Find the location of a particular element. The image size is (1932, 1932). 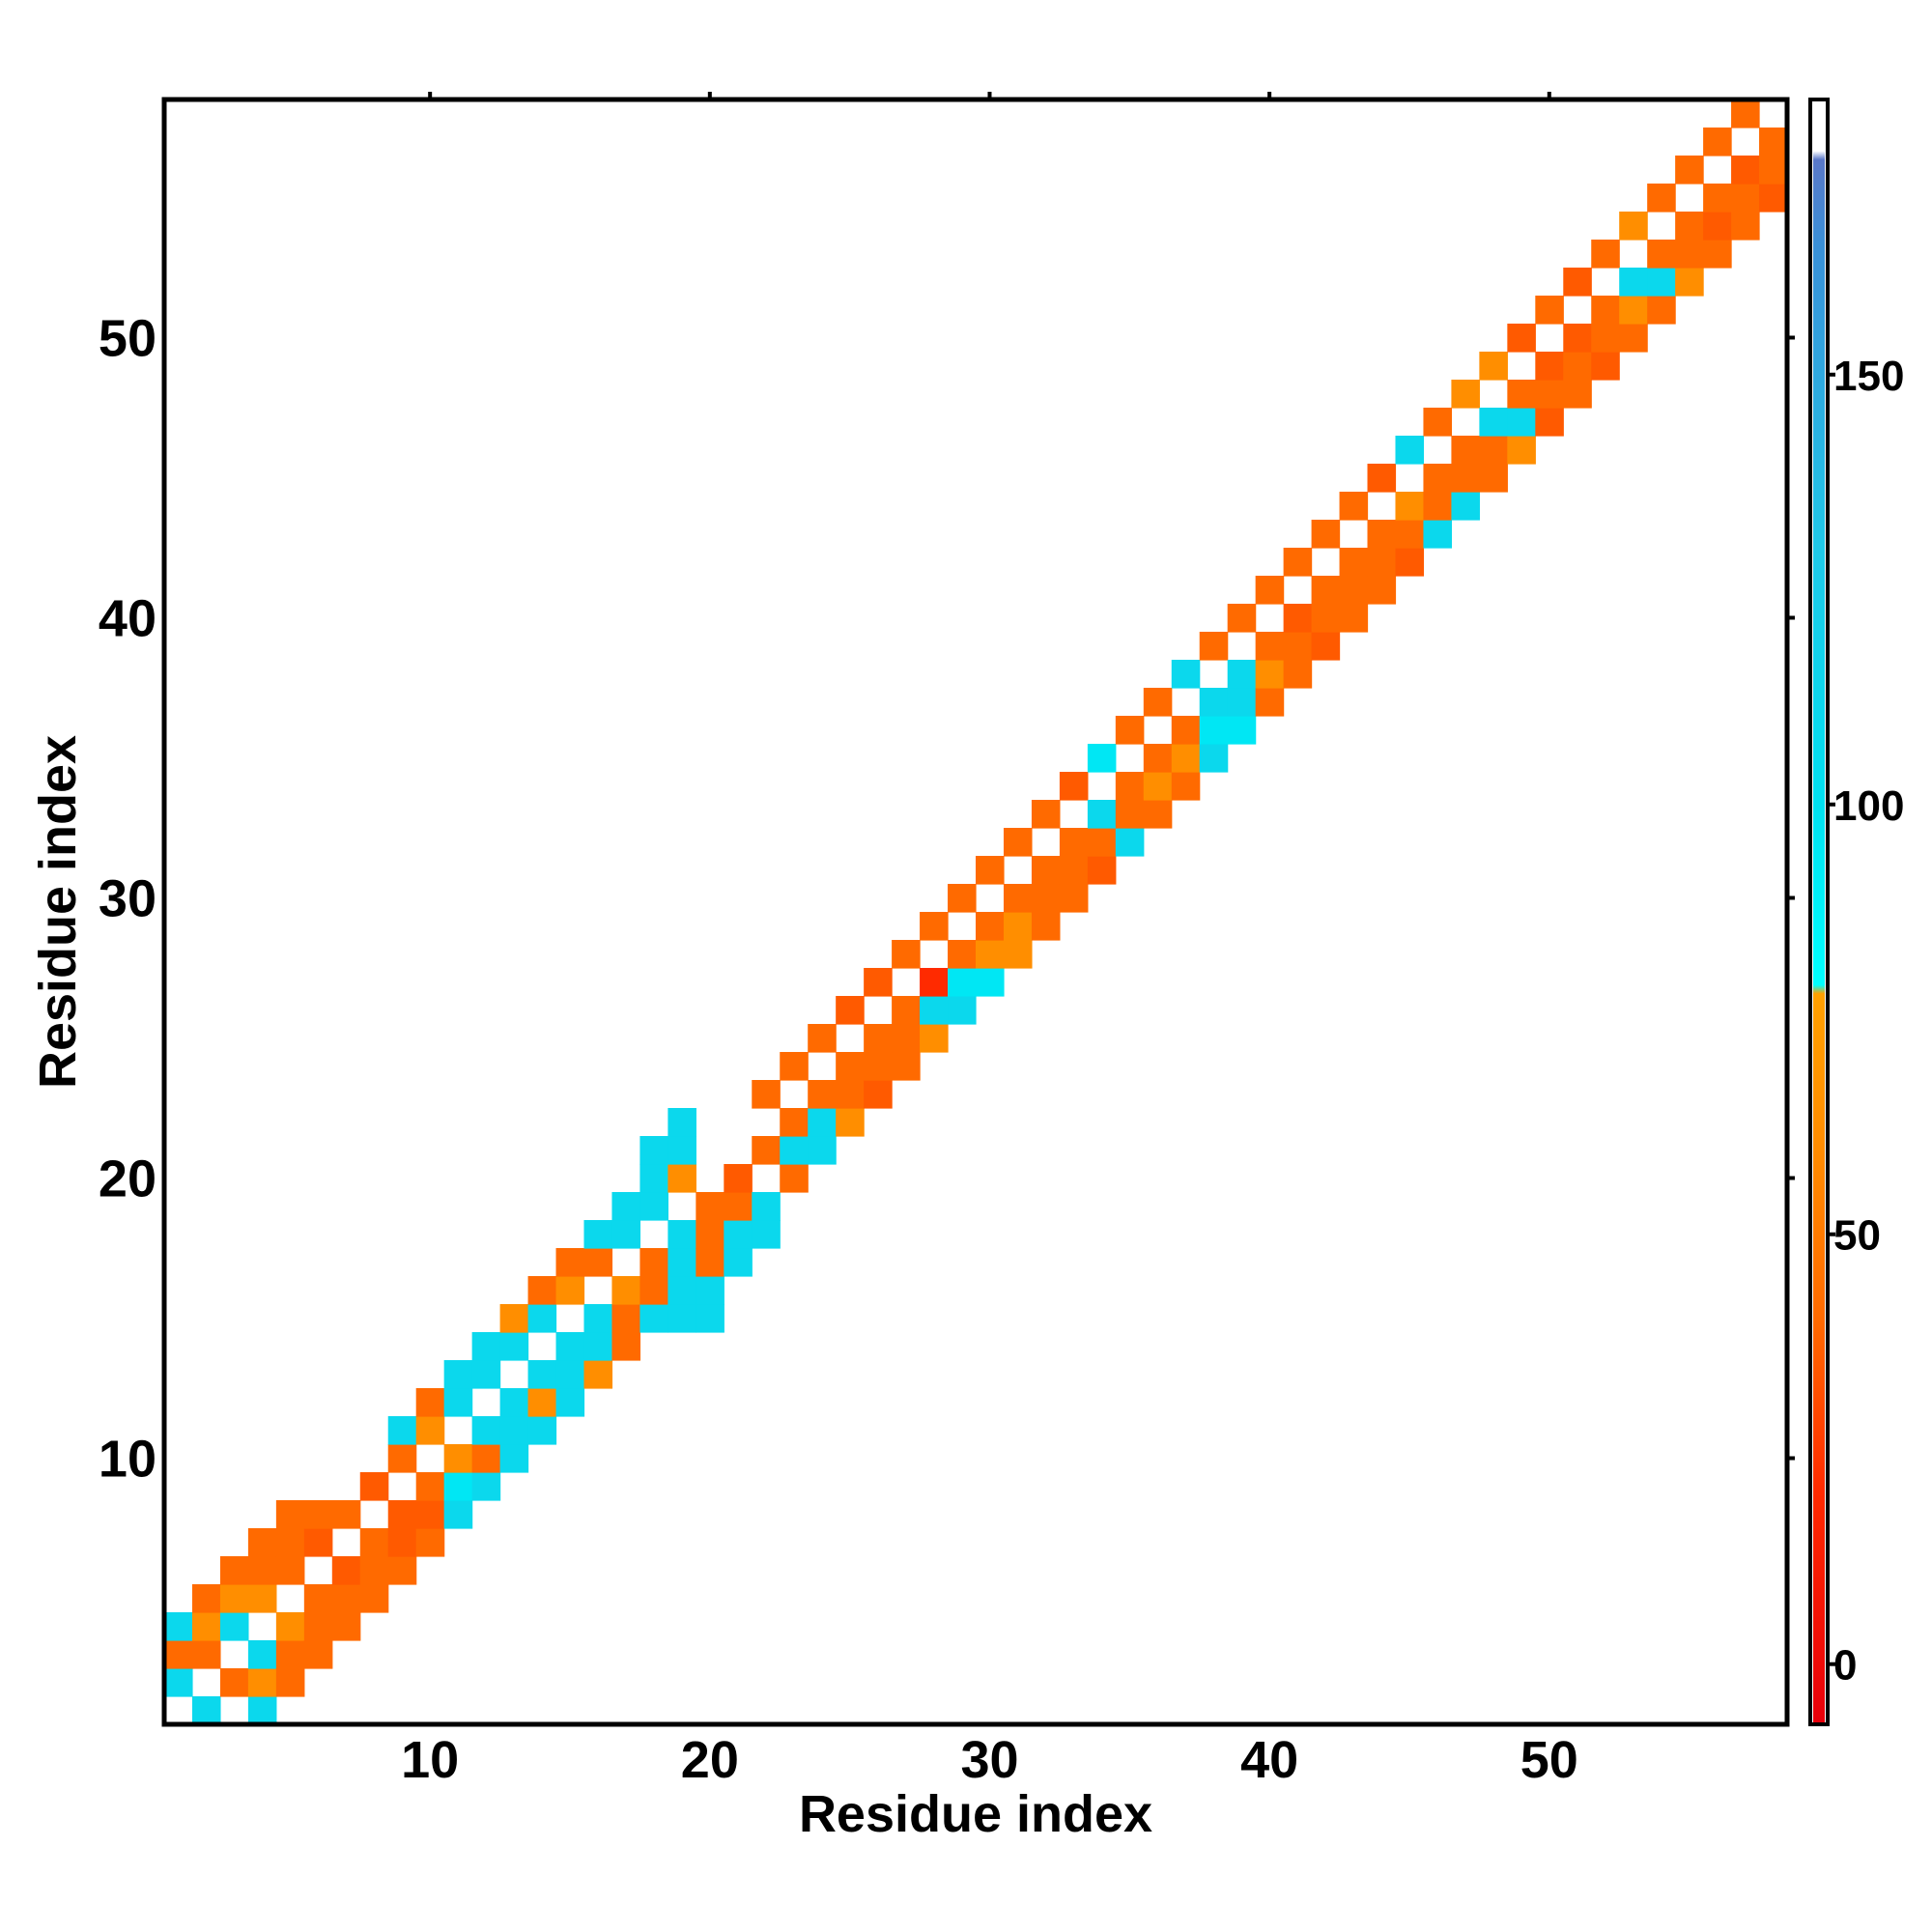

x-tick-label: 20 is located at coordinates (710, 1760).